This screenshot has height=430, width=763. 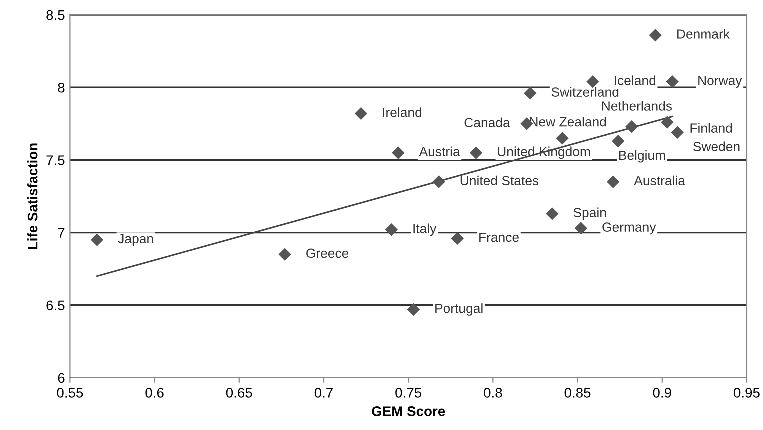 I want to click on y-tick-label: 7, so click(x=61, y=233).